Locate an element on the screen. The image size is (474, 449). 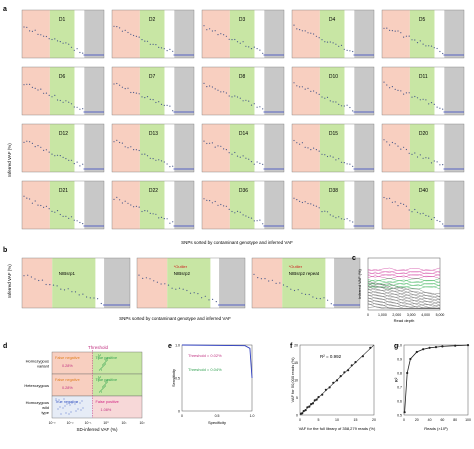
tick-label: 5,000 is located at coordinates (440, 315).